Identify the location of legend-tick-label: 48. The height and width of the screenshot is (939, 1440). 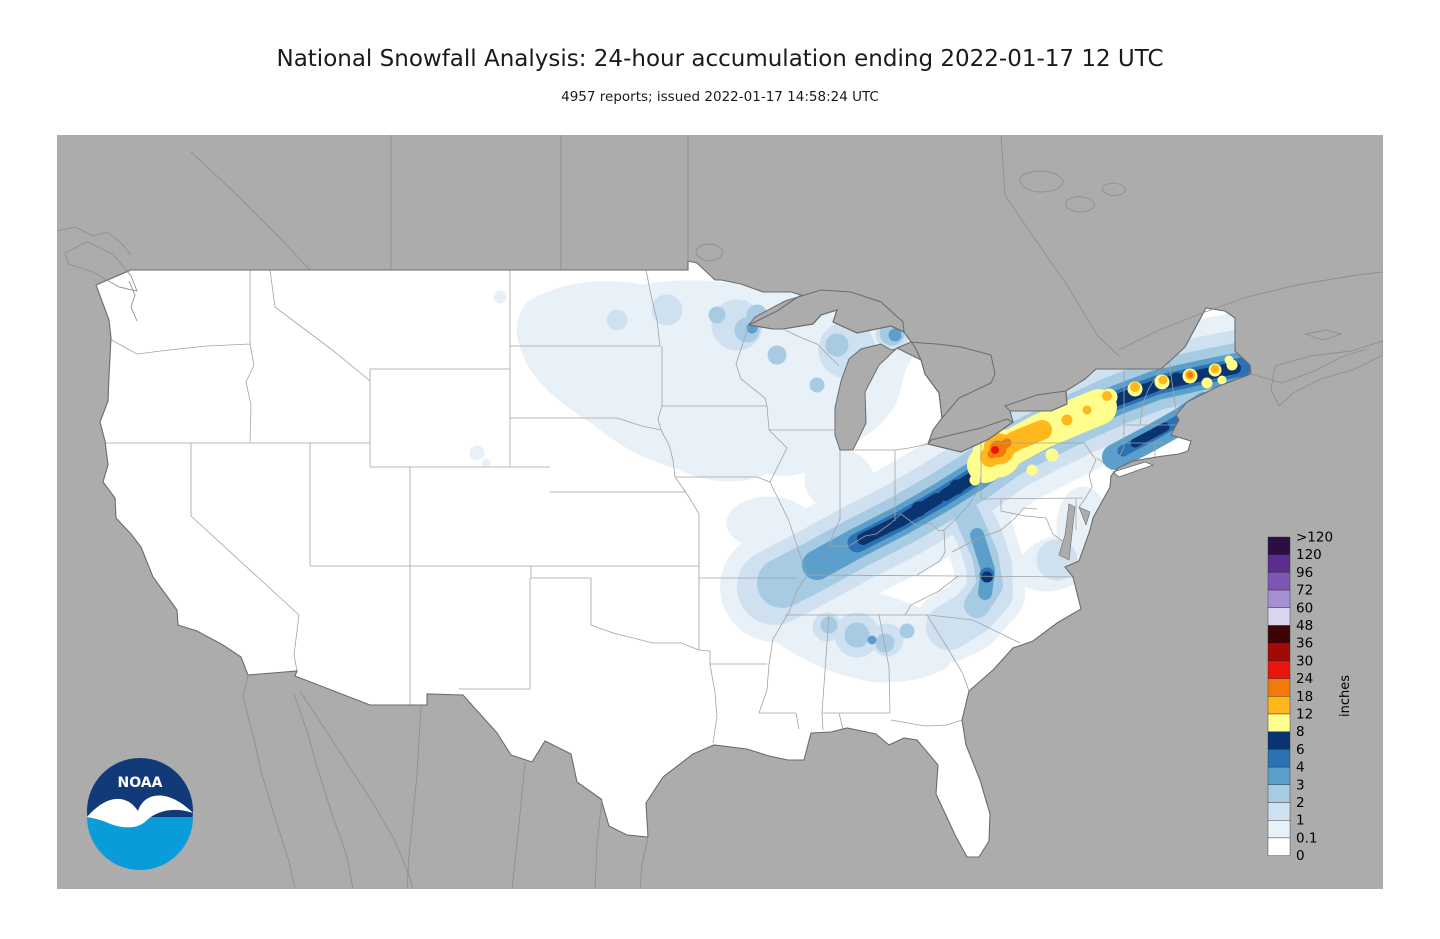
(1304, 626).